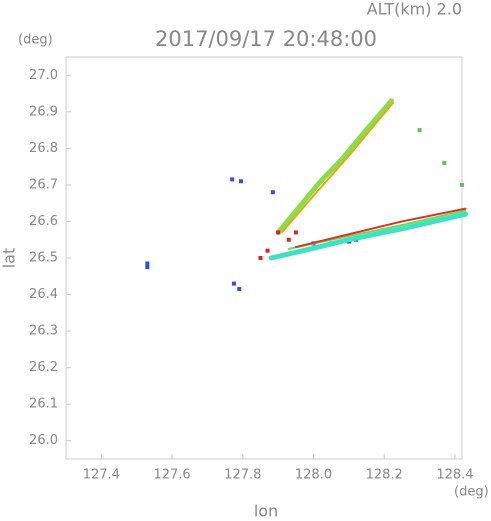  I want to click on y-tick-label: 26.0, so click(43, 440).